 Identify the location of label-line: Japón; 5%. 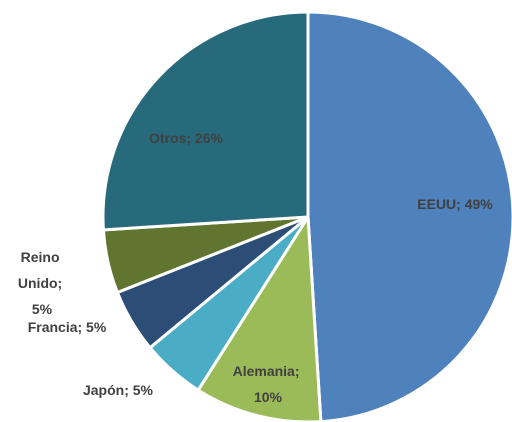
(118, 390).